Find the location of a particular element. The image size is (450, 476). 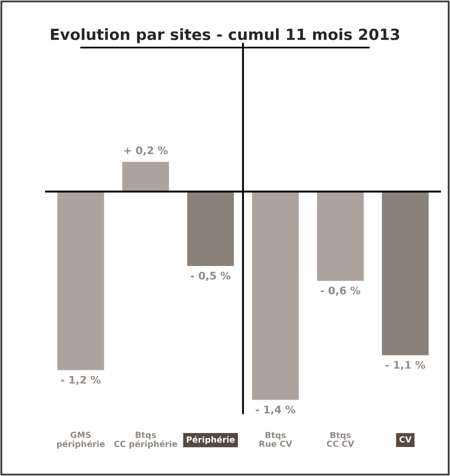

chart-title: Evolution par sites - cumul 11 mois 2013 is located at coordinates (225, 36).